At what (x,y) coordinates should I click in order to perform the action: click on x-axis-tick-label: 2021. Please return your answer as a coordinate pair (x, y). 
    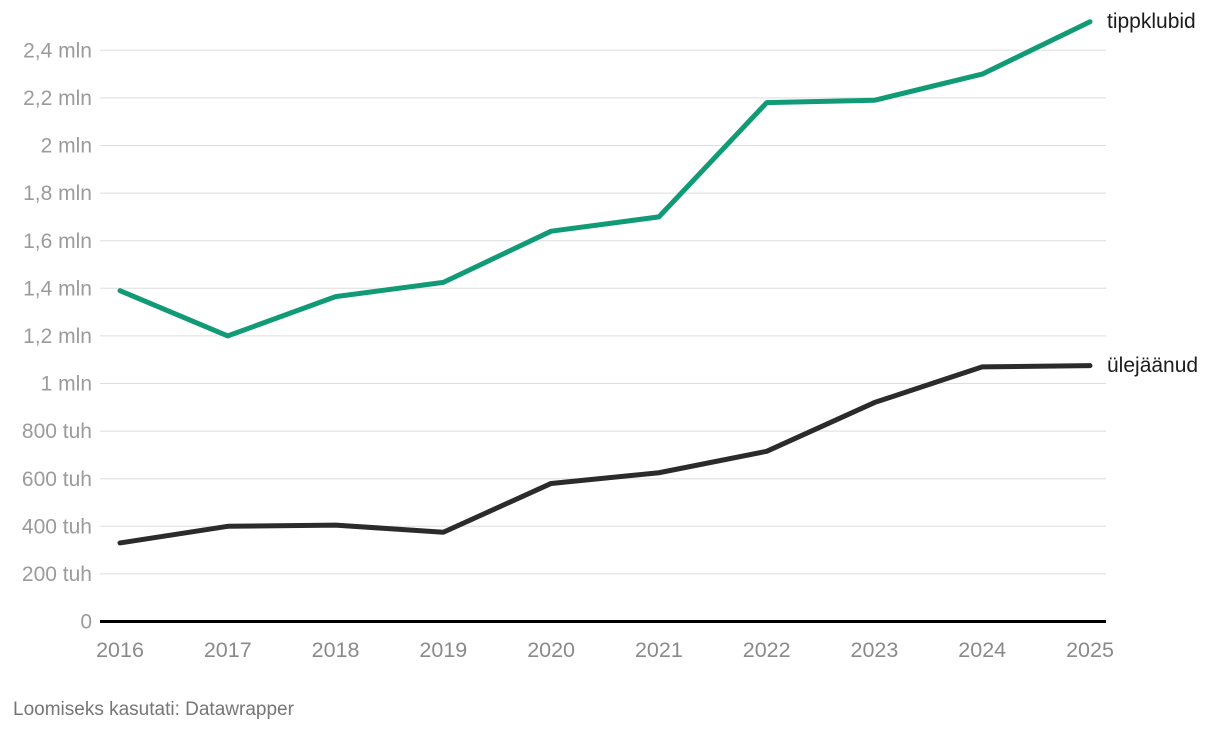
    Looking at the image, I should click on (659, 650).